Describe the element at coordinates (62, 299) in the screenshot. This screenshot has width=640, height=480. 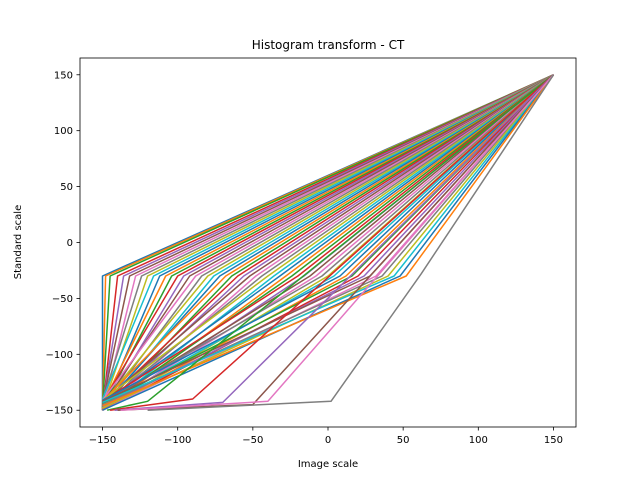
I see `y-tick-label: −50` at that location.